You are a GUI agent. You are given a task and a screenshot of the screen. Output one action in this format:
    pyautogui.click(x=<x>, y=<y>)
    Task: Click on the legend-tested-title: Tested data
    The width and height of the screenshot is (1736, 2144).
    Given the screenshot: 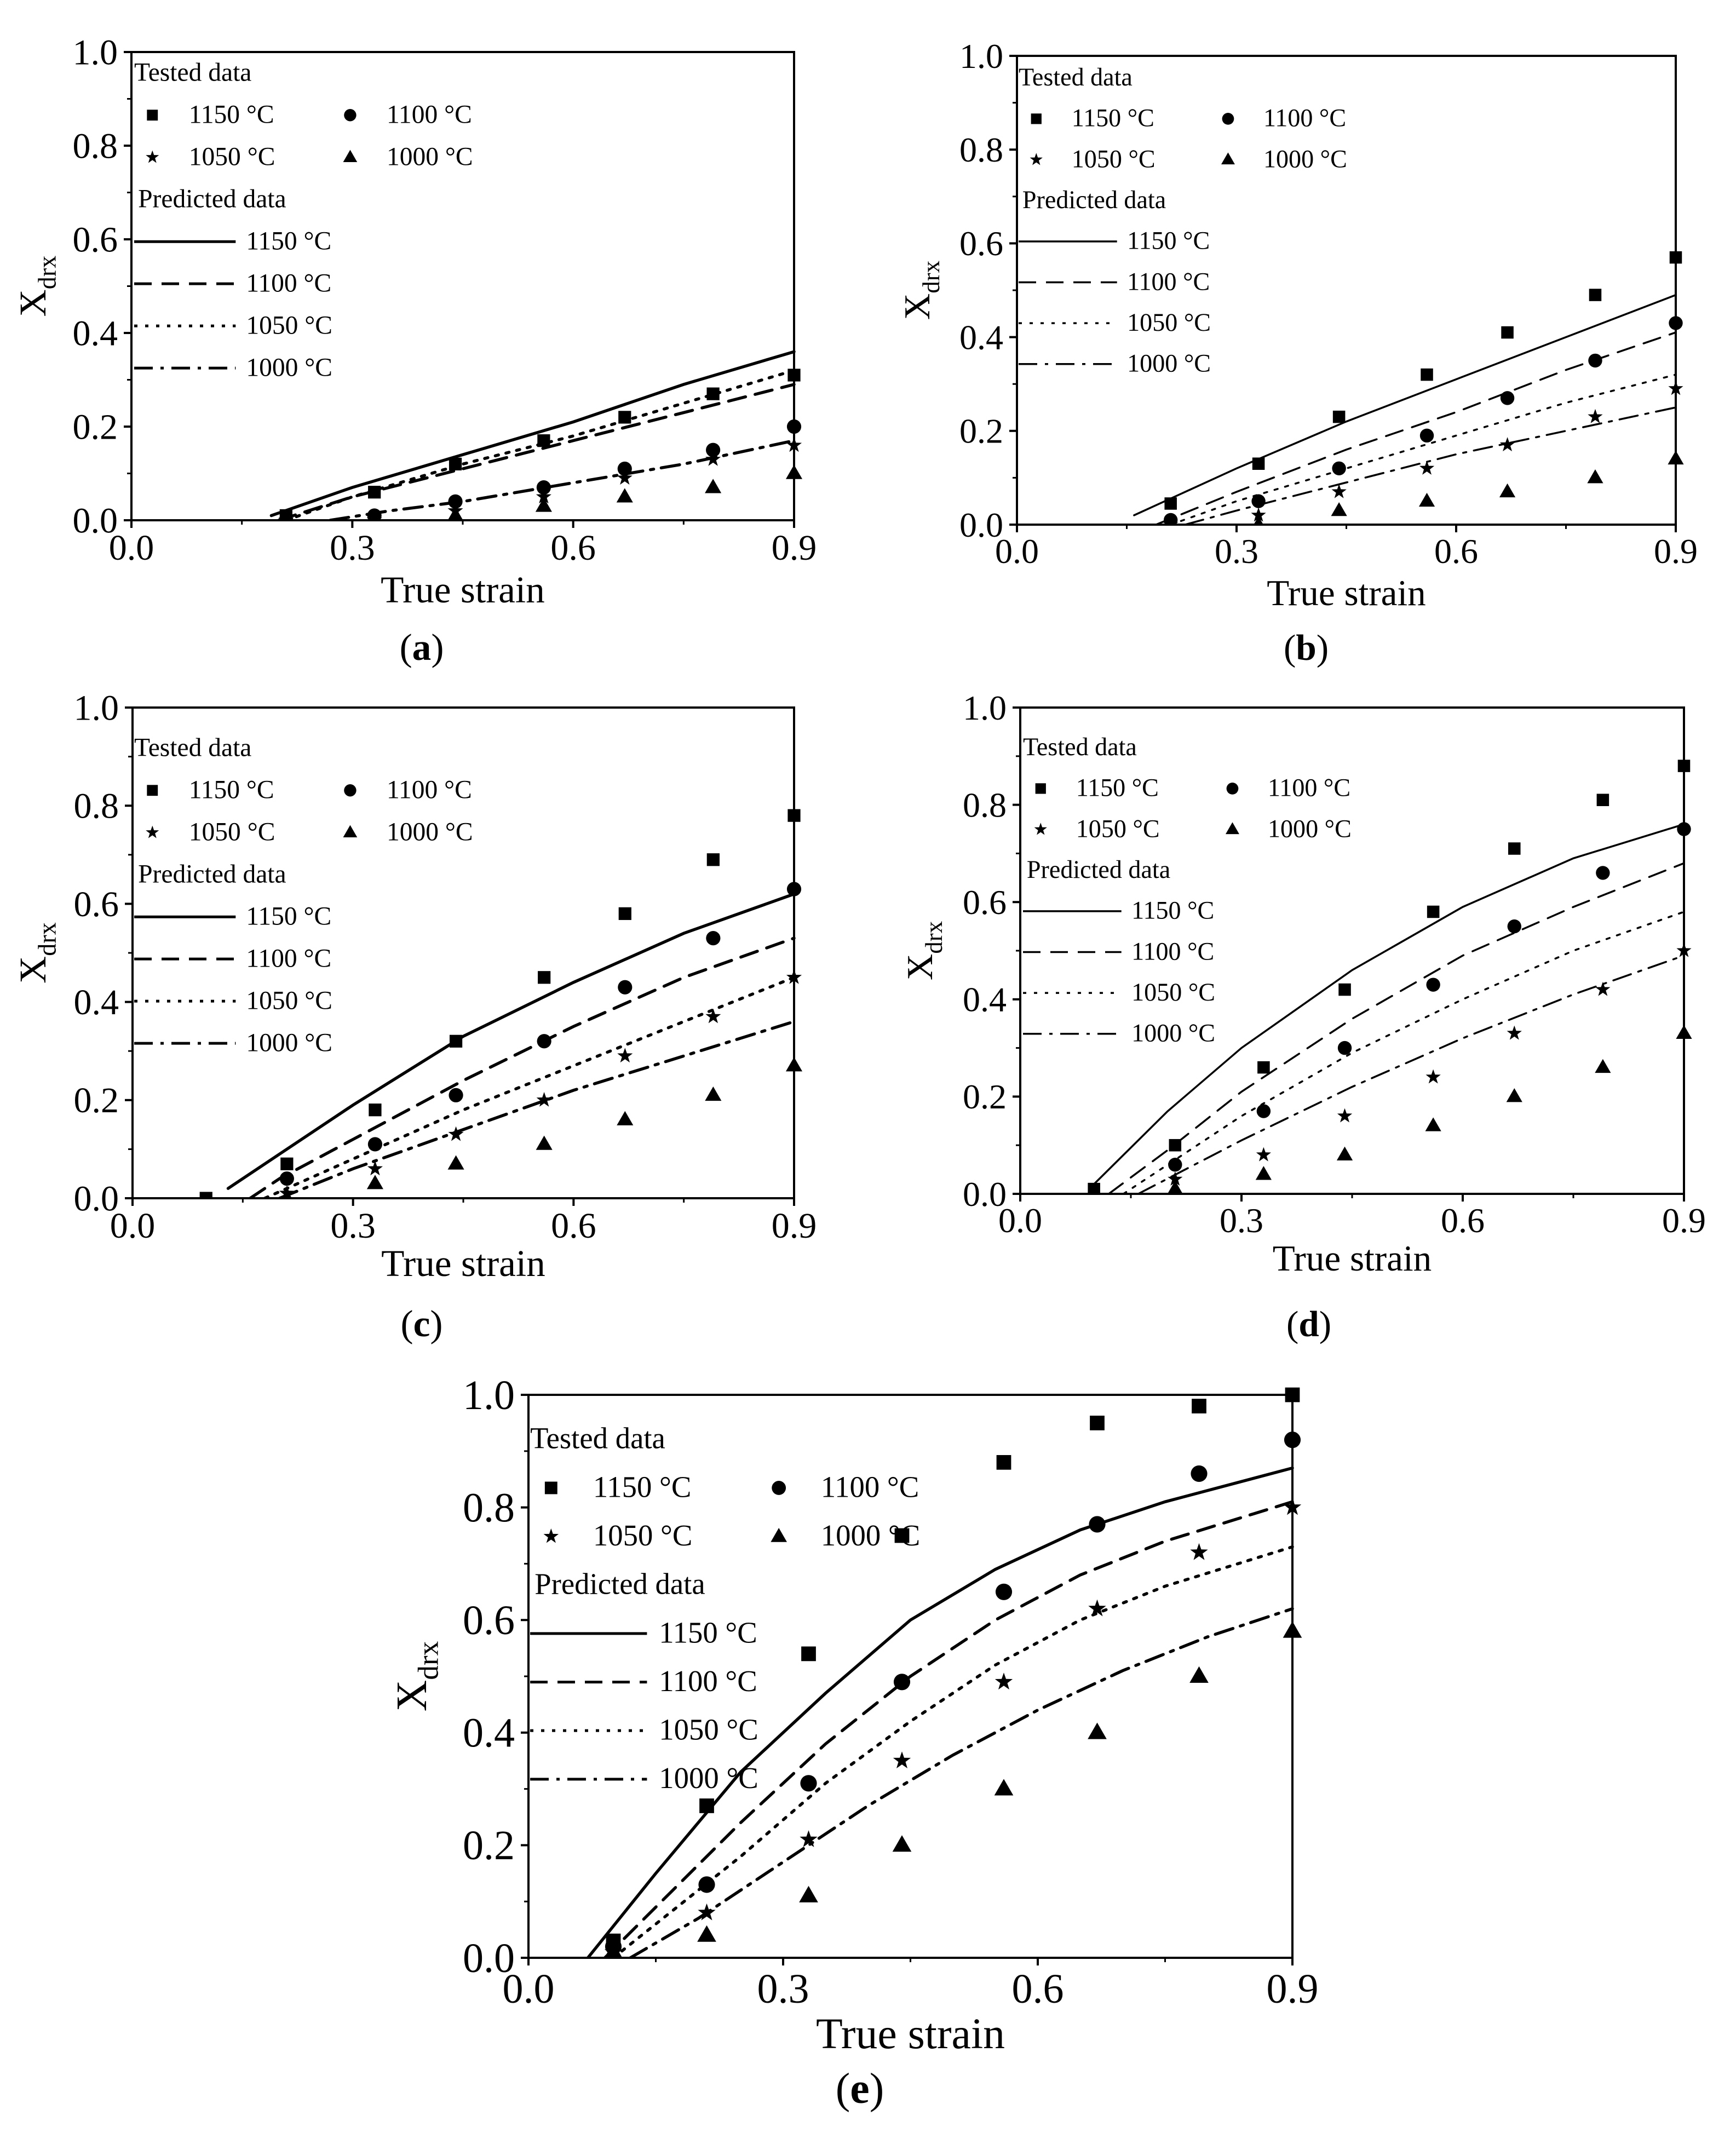 What is the action you would take?
    pyautogui.click(x=597, y=1438)
    